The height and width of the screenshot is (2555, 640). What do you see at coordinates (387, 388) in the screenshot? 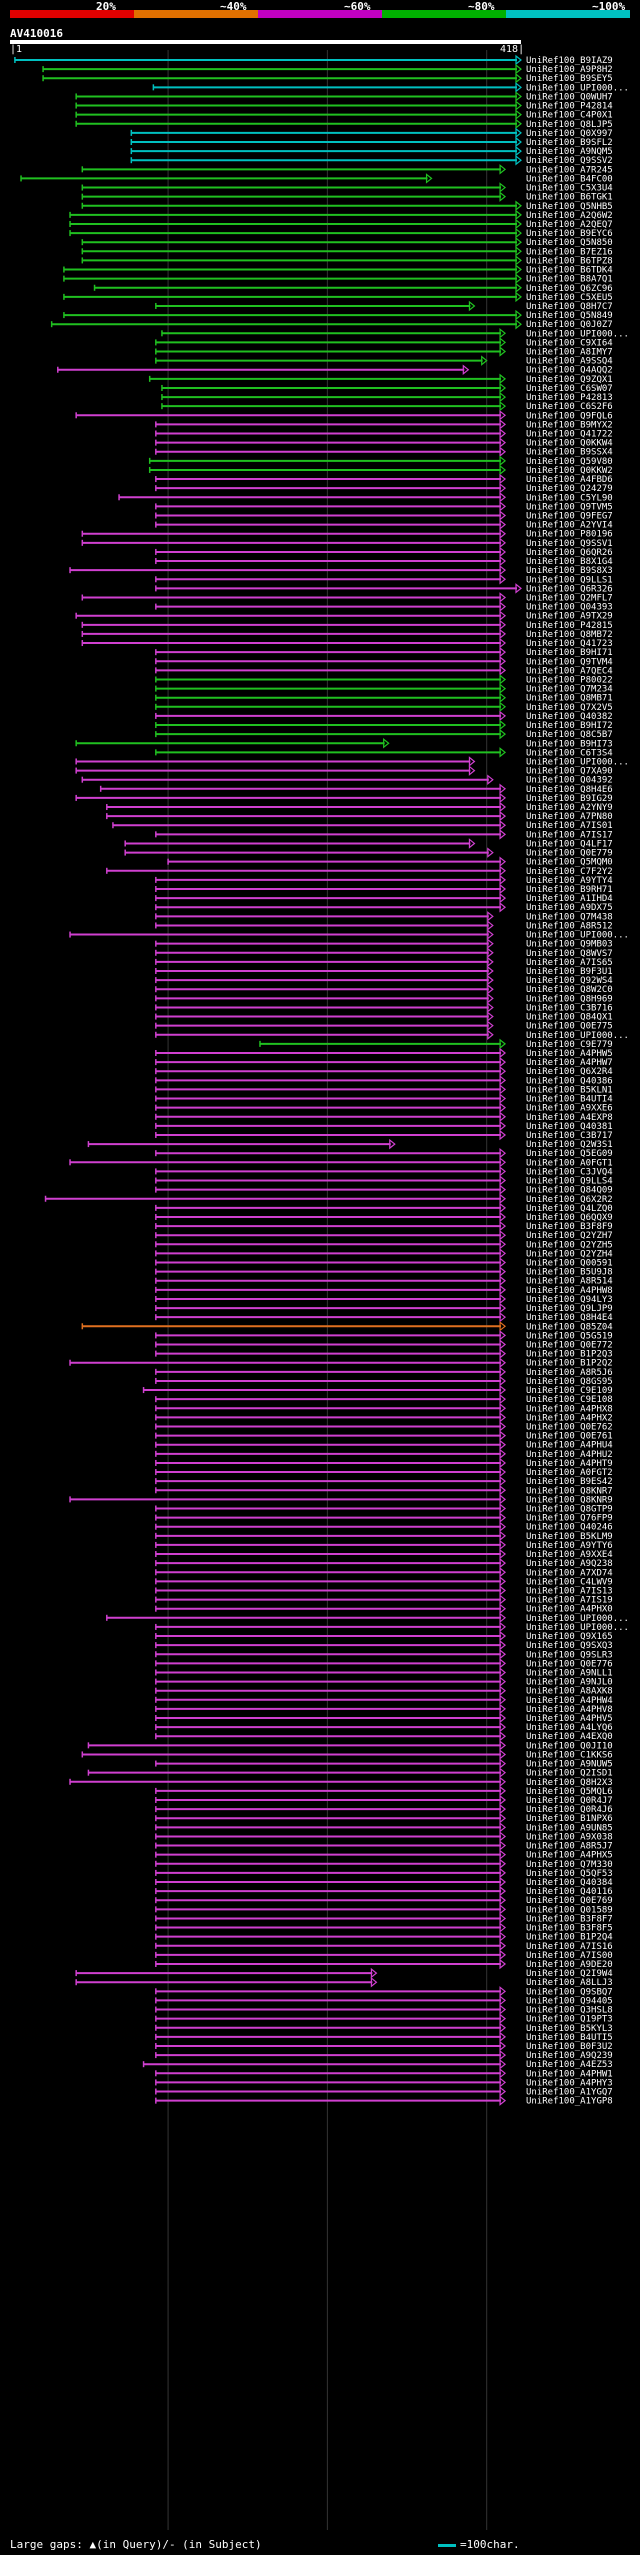
I see `alignment-row: UniRef100_C6SW07` at bounding box center [387, 388].